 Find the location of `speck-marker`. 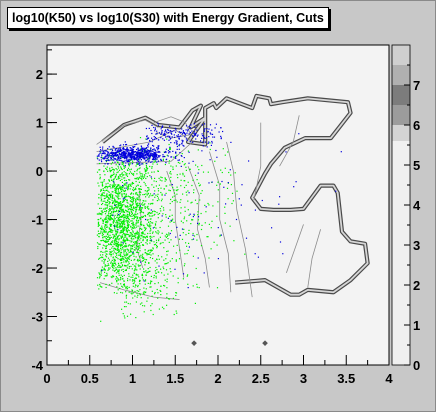

speck-marker is located at coordinates (265, 343).